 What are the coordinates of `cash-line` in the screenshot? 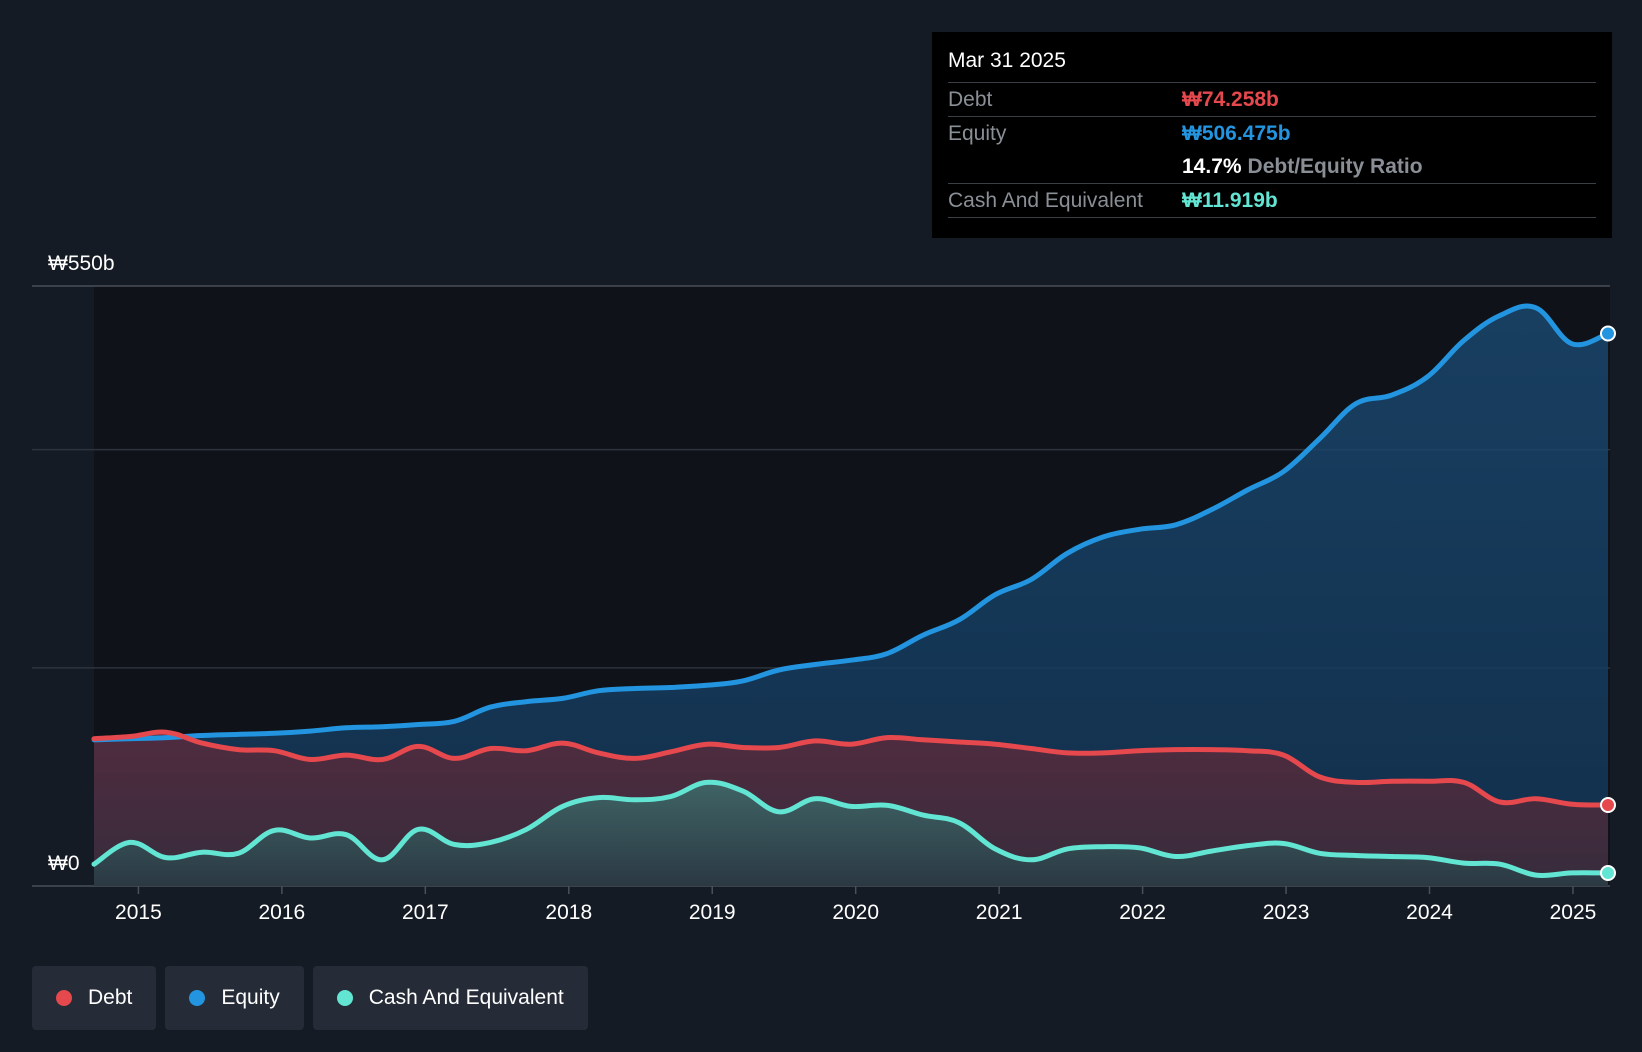 It's located at (851, 828).